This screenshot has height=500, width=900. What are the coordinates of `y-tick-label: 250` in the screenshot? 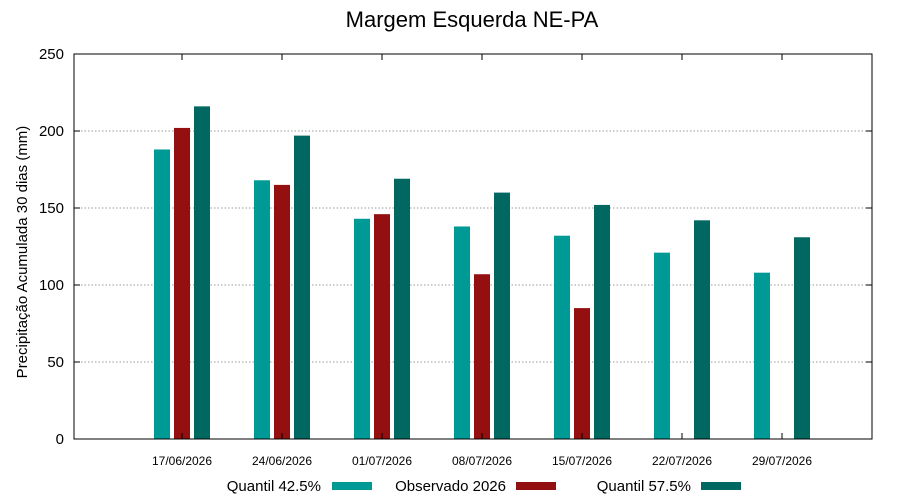 It's located at (51, 54).